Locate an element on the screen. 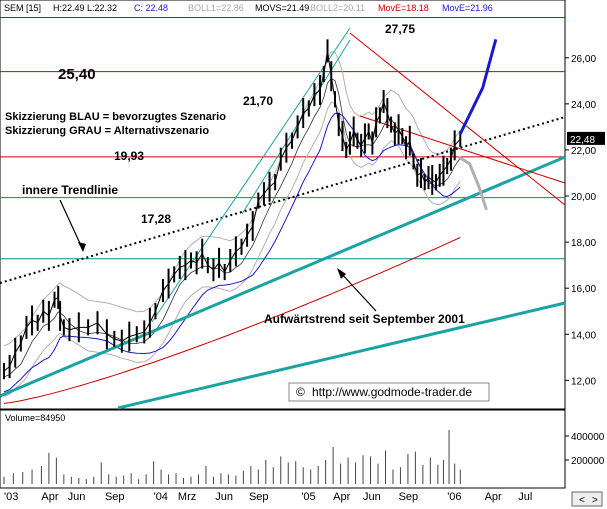  x-tick-label-14: Jul is located at coordinates (525, 497).